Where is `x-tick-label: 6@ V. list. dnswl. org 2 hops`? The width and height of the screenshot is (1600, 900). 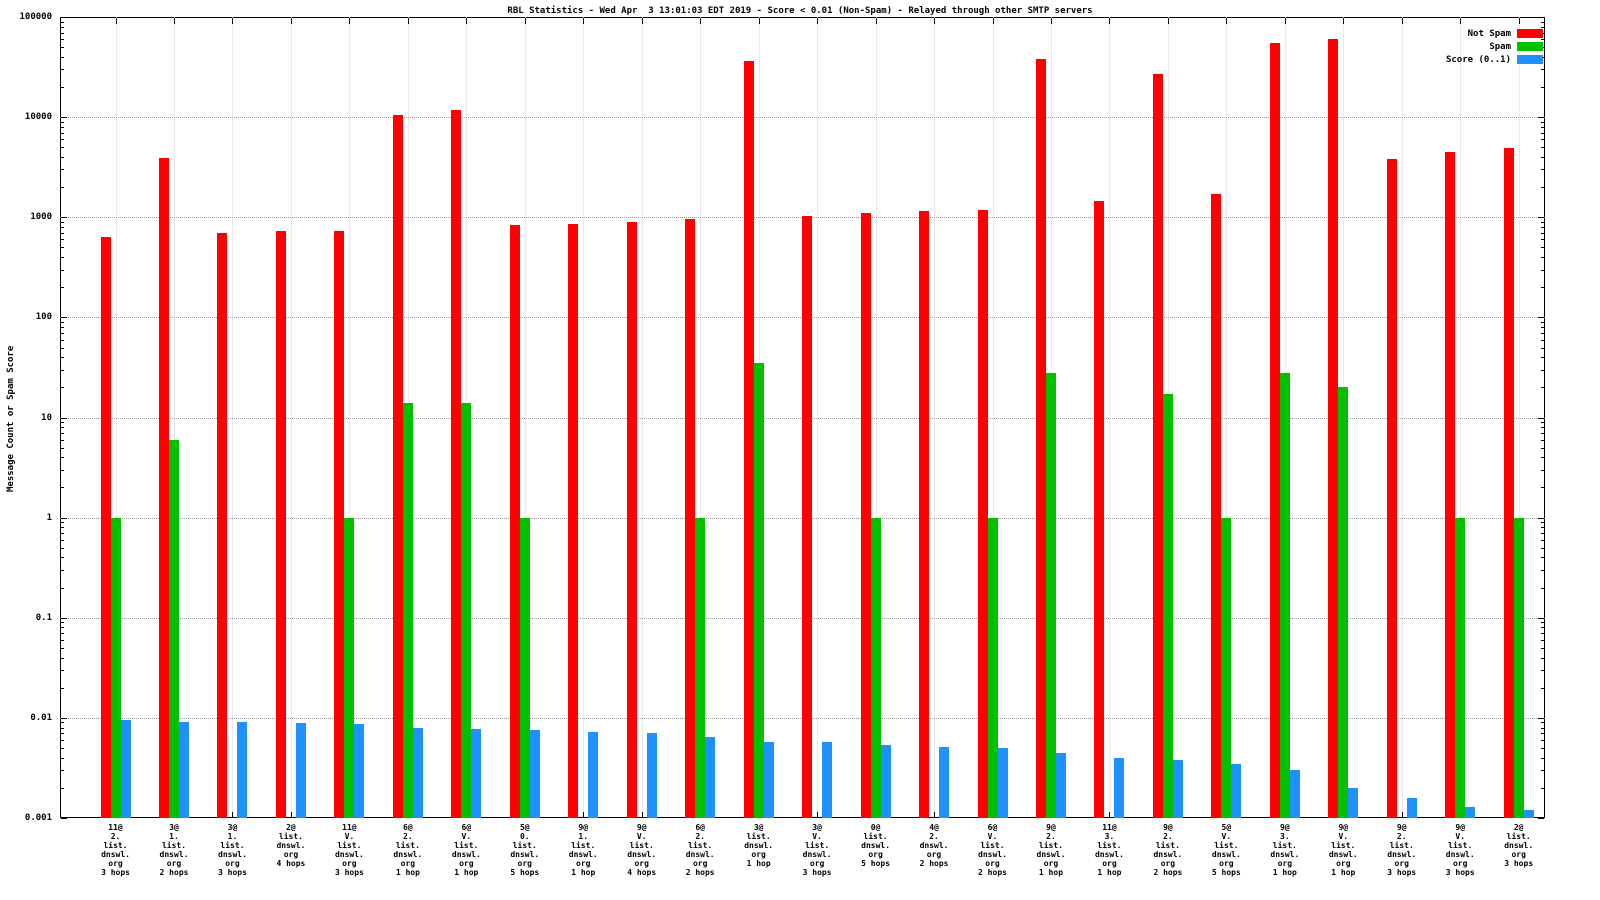
x-tick-label: 6@ V. list. dnswl. org 2 hops is located at coordinates (992, 850).